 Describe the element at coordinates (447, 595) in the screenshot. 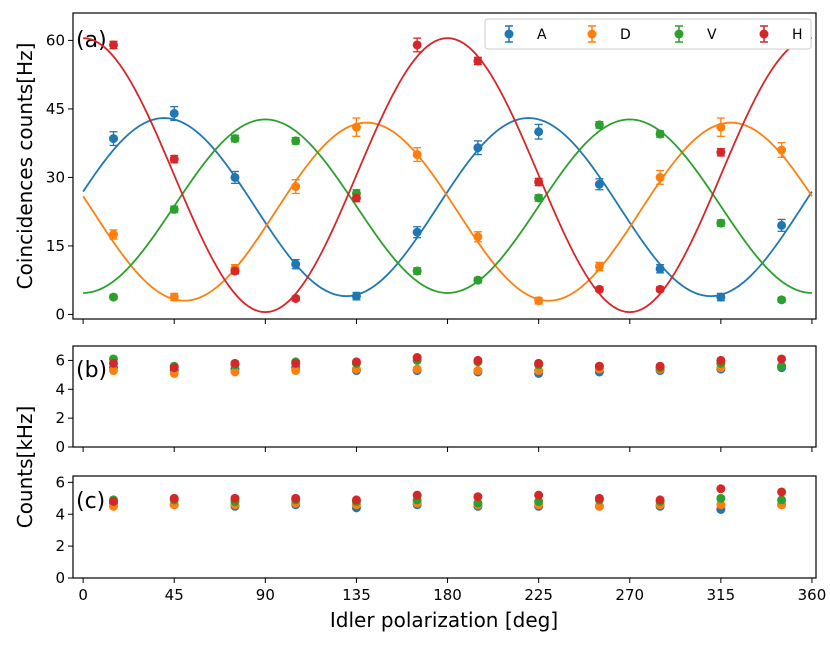

I see `x-tick-label: 180` at that location.